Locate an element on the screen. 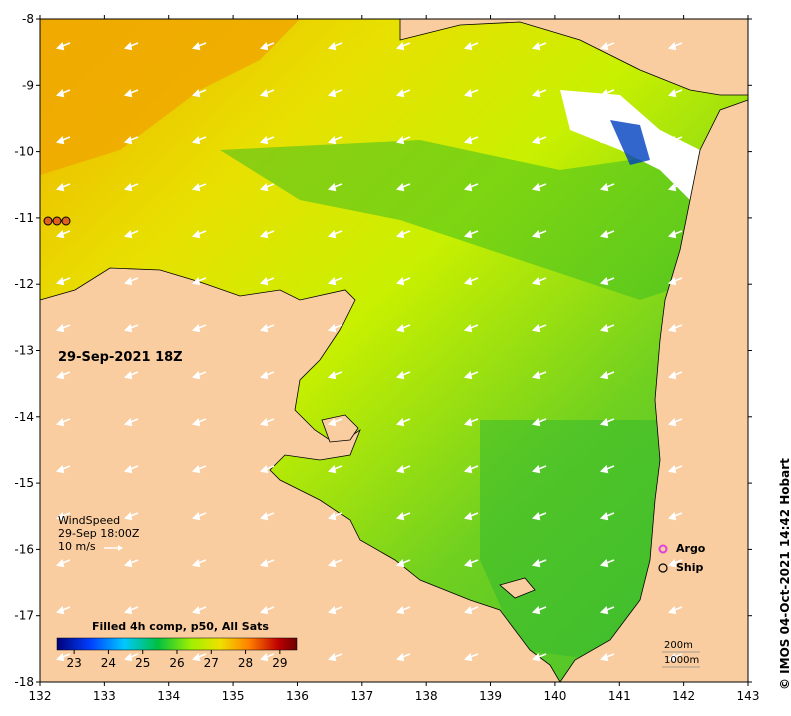 This screenshot has height=716, width=791. lon-tick-label: 132 is located at coordinates (40, 696).